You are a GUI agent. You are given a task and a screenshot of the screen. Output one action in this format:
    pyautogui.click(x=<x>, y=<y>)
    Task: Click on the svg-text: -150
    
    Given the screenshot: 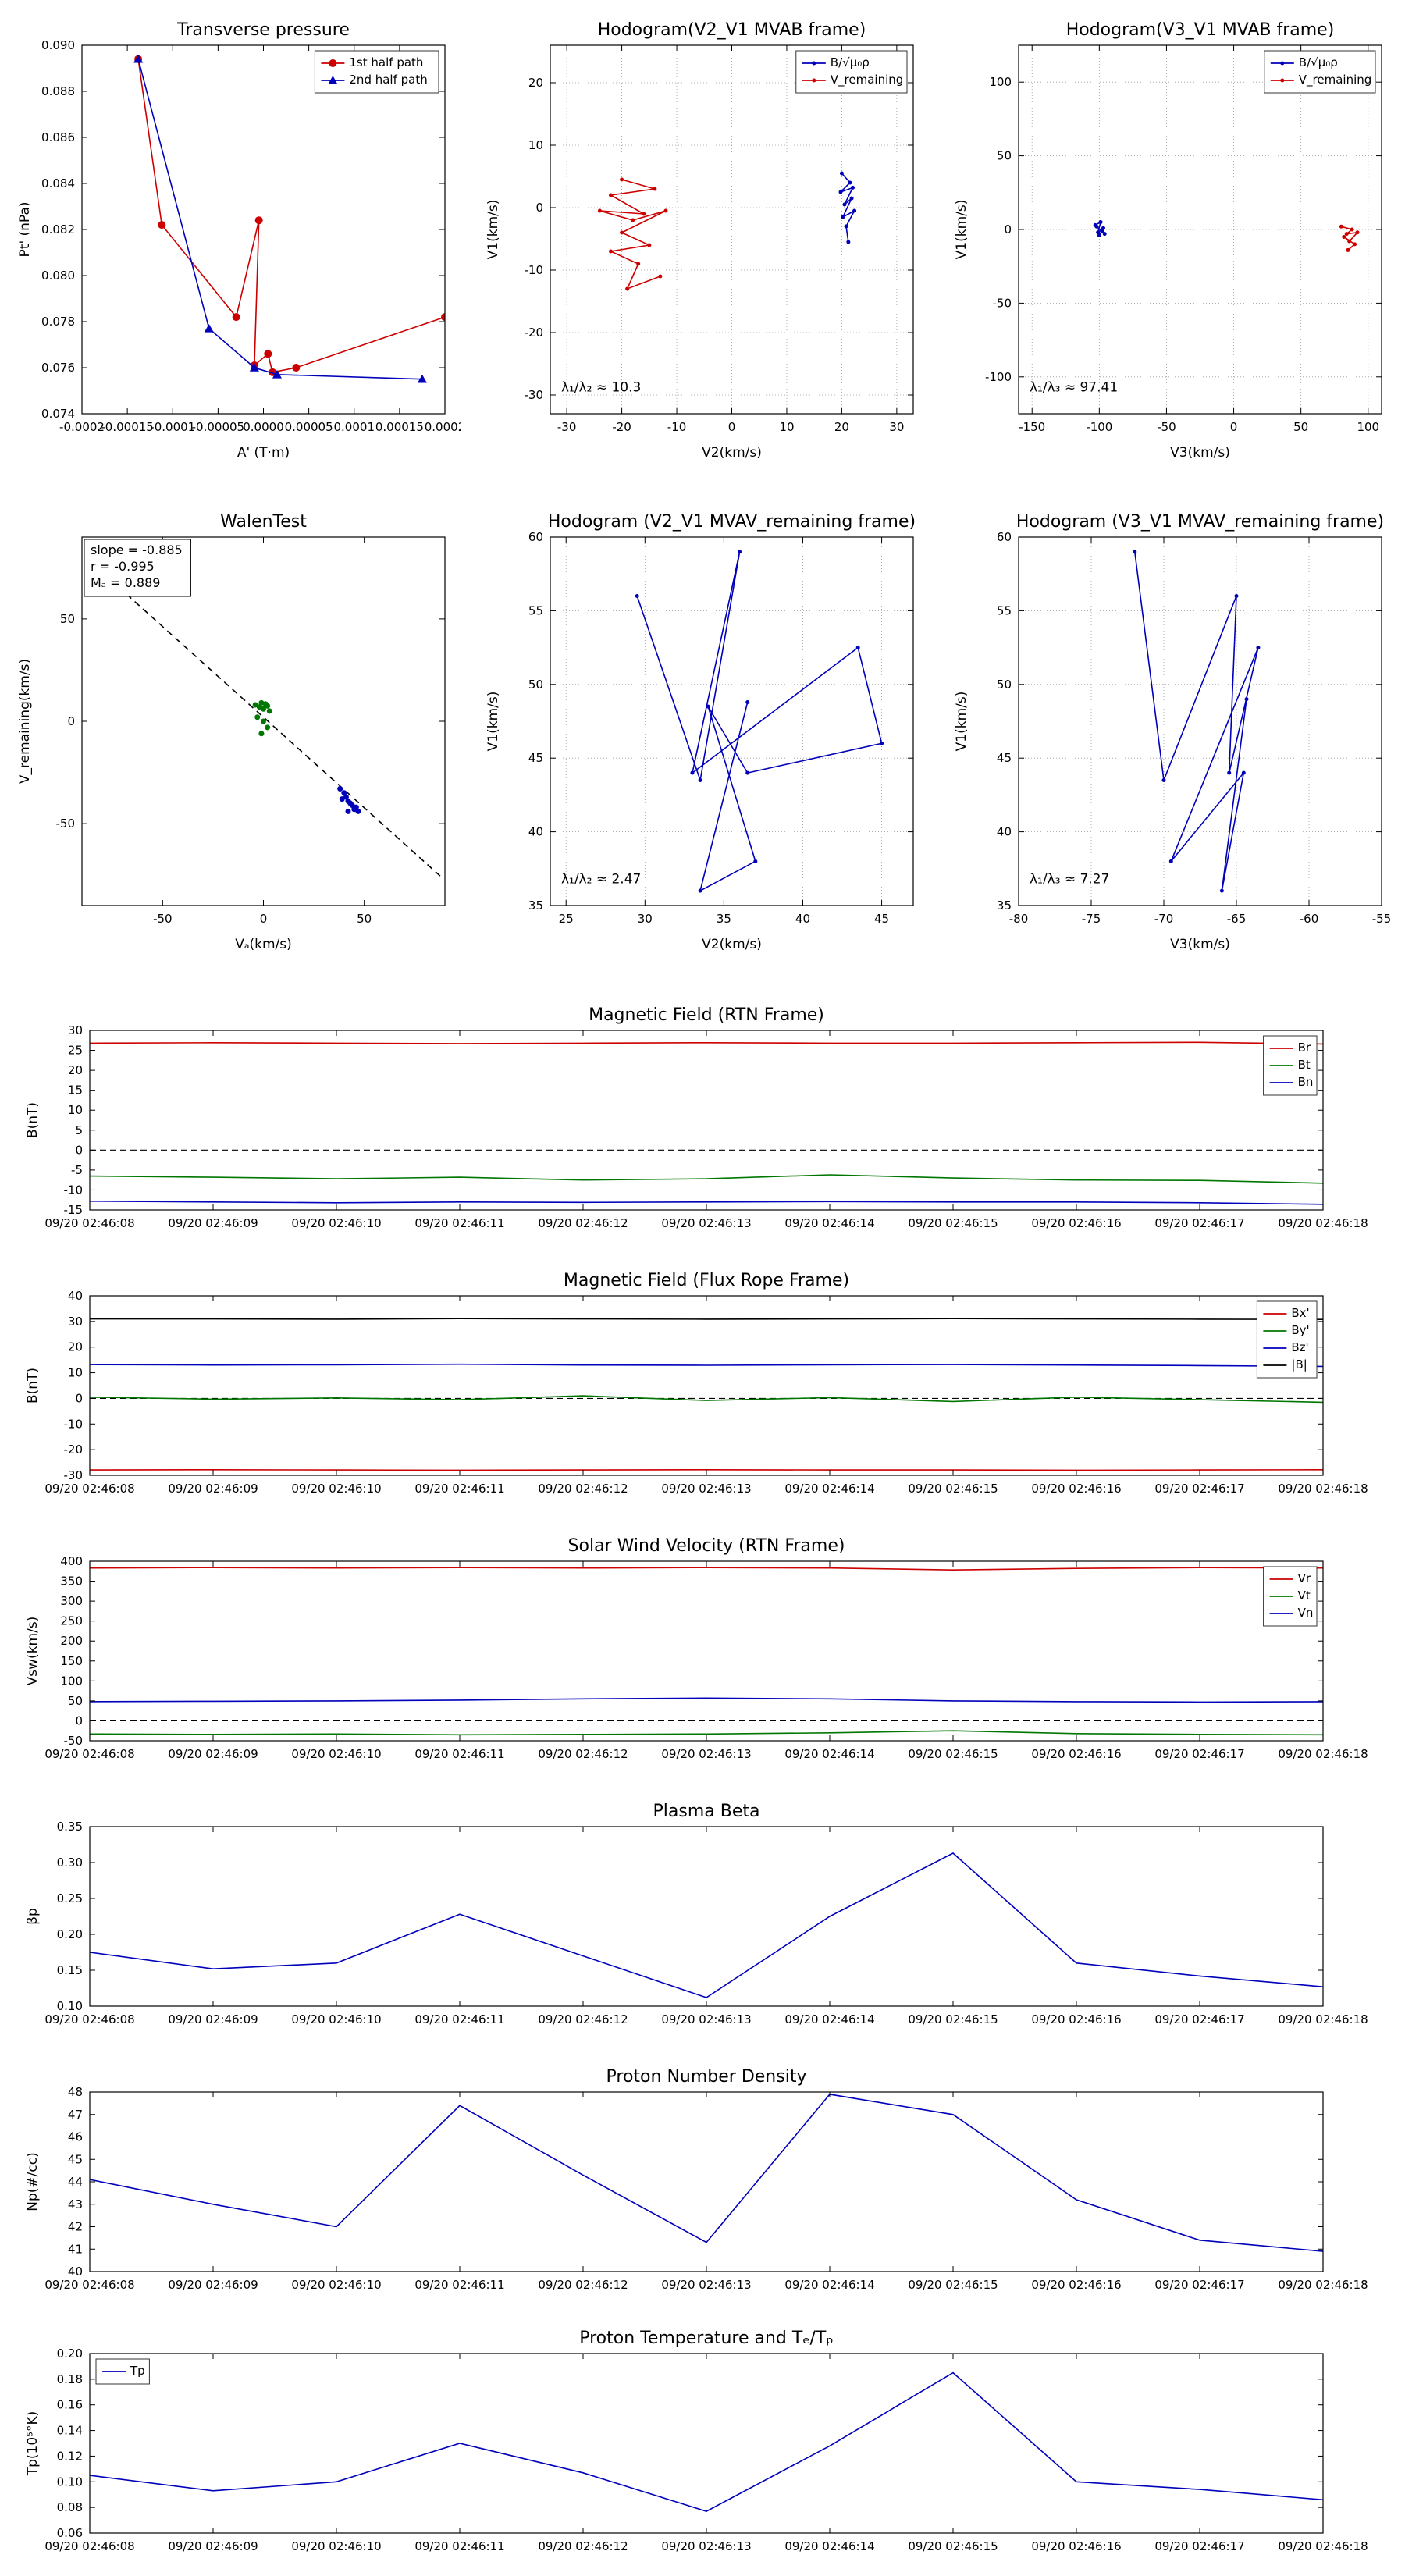 What is the action you would take?
    pyautogui.click(x=1032, y=427)
    